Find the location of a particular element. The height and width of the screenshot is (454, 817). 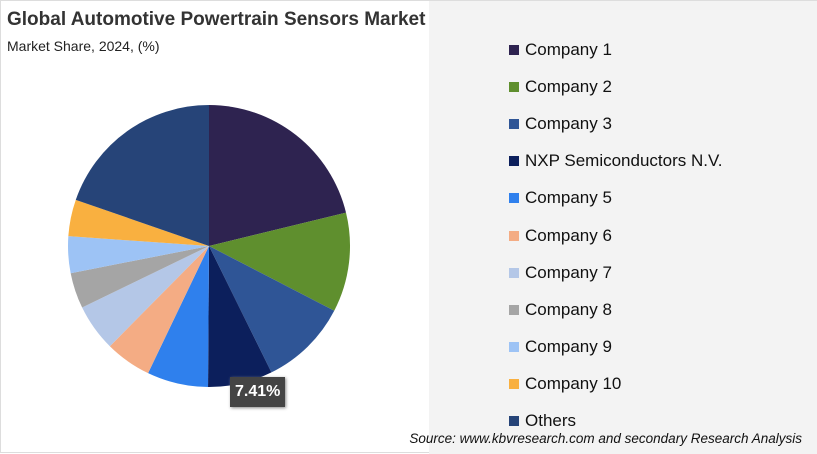

legend-item: Company 1 is located at coordinates (615, 49).